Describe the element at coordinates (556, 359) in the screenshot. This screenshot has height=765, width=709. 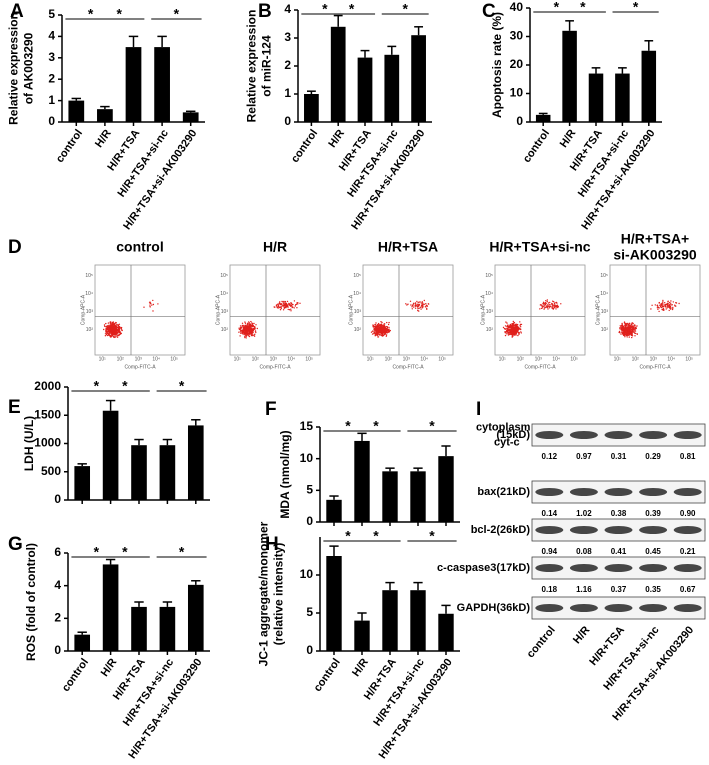
I see `x-tick-label: 10⁴` at that location.